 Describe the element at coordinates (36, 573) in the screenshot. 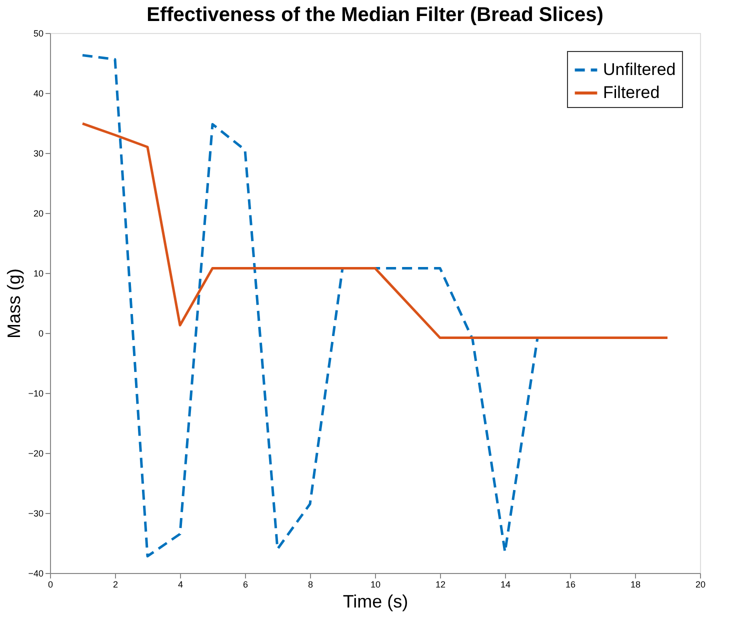

I see `y-tick-label: −40` at that location.